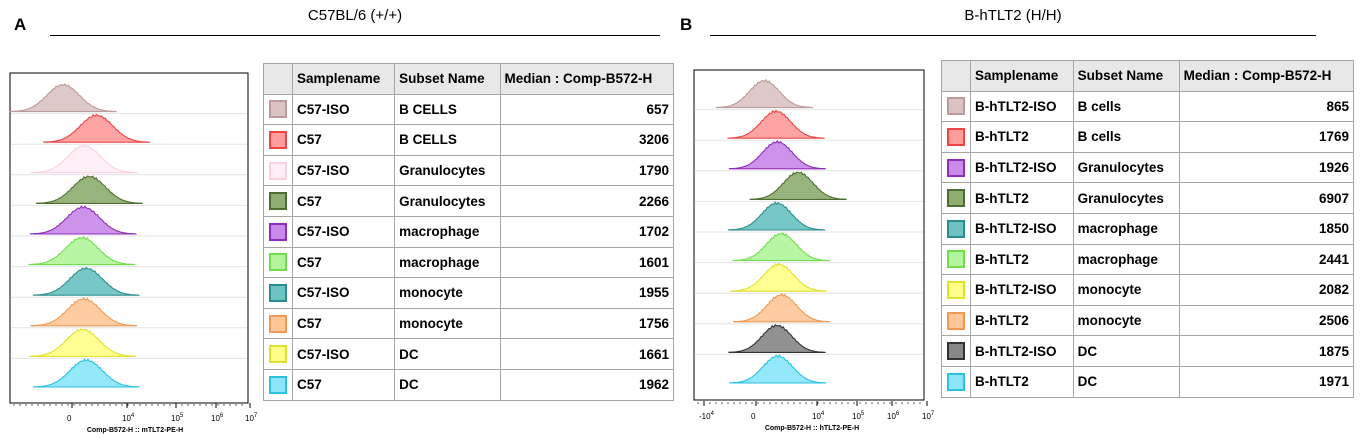  What do you see at coordinates (84, 312) in the screenshot?
I see `histogram-c57-monocyte` at bounding box center [84, 312].